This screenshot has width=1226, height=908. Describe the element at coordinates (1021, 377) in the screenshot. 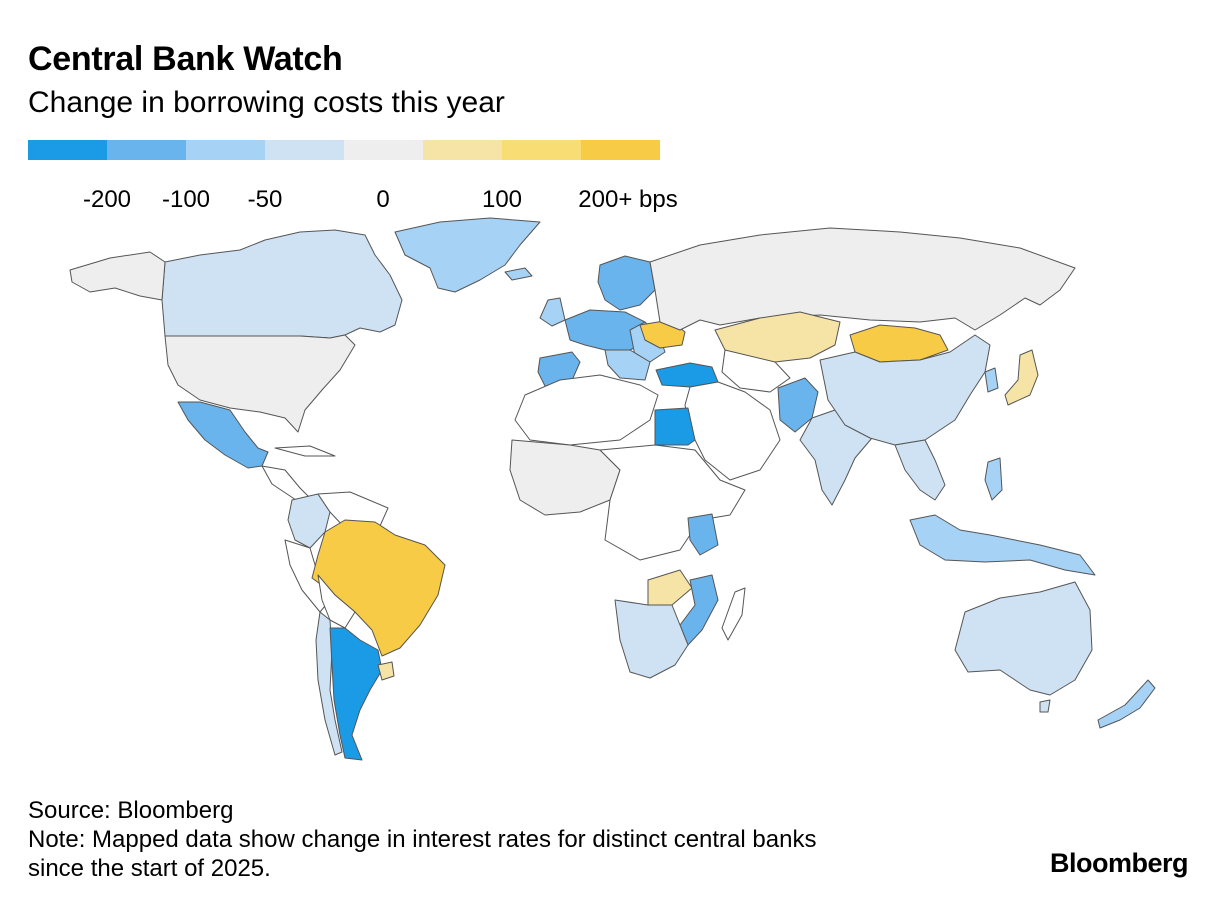

I see `japan` at that location.